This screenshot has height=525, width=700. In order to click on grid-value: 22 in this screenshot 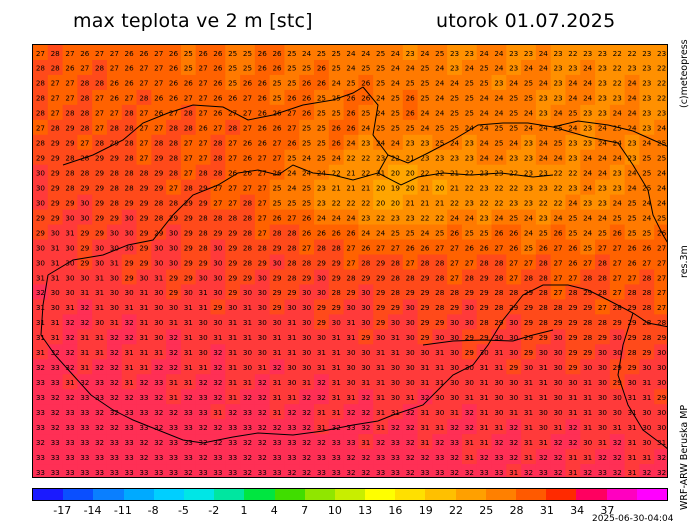, I will do `click(350, 158)`.